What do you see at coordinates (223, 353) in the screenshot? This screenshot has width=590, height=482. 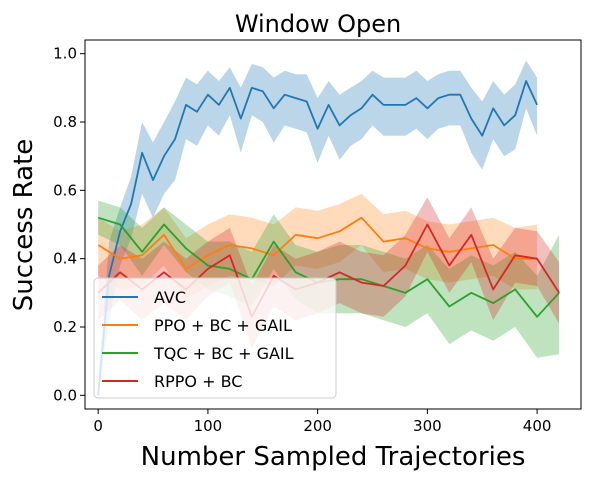 I see `legend-label-tqc-bc-gail: TQC + BC + GAIL` at bounding box center [223, 353].